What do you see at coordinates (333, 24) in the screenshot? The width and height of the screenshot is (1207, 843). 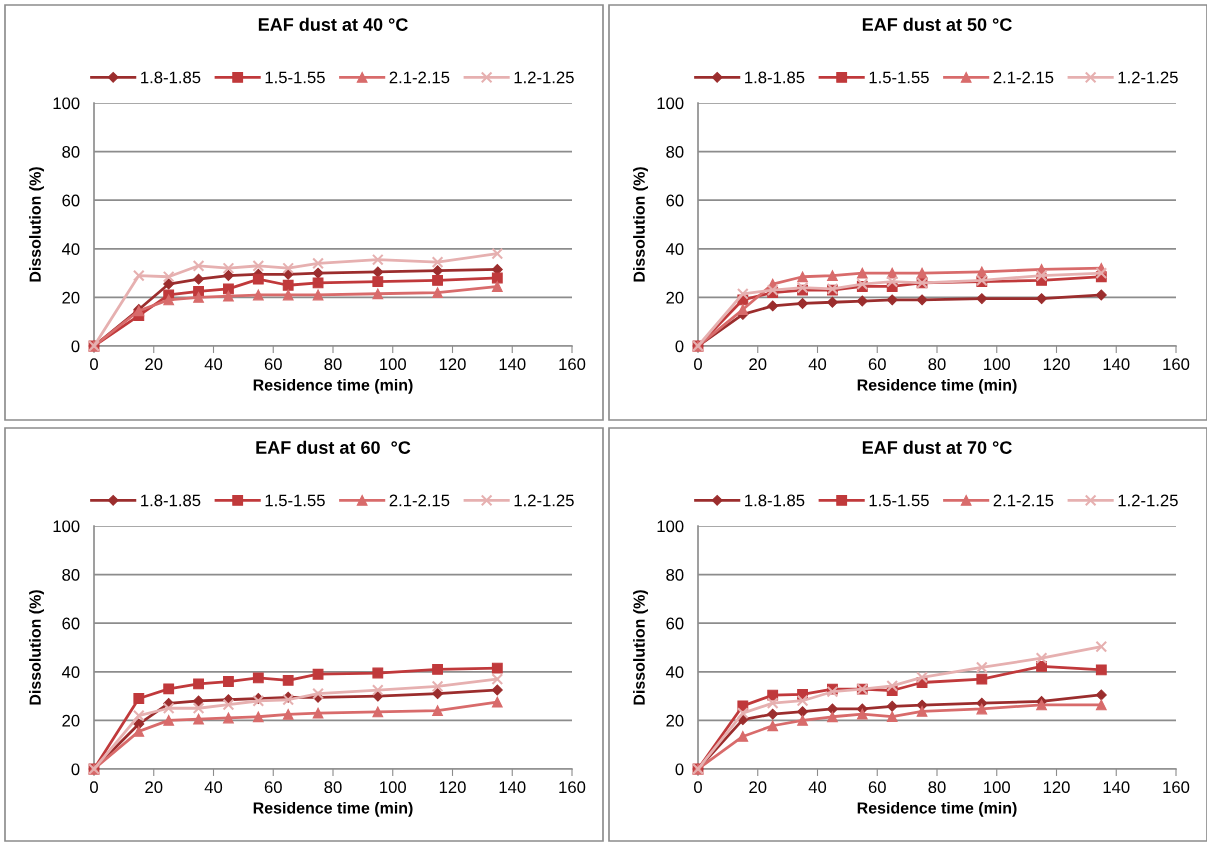 I see `chart-title: EAF dust at 40 °C` at bounding box center [333, 24].